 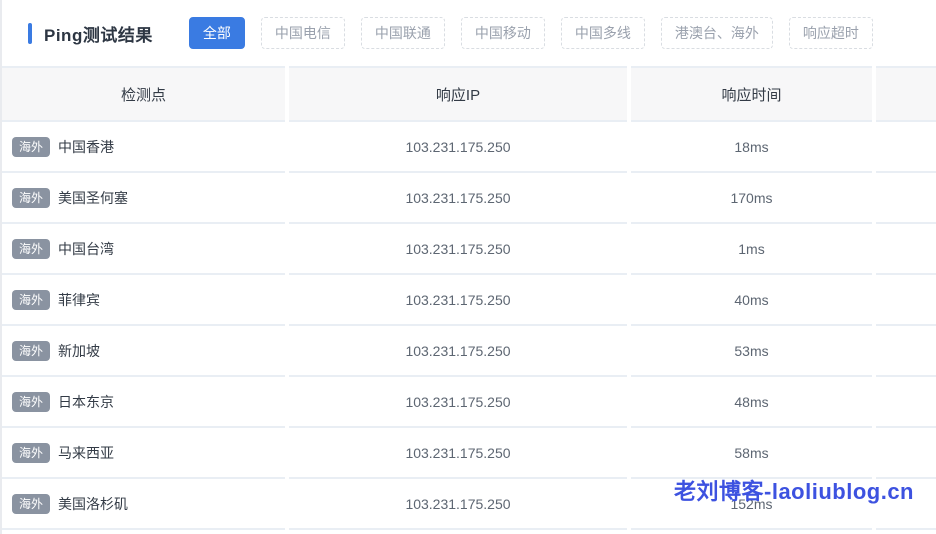 I want to click on location-cell: 海外 马来西亚, so click(x=143, y=453).